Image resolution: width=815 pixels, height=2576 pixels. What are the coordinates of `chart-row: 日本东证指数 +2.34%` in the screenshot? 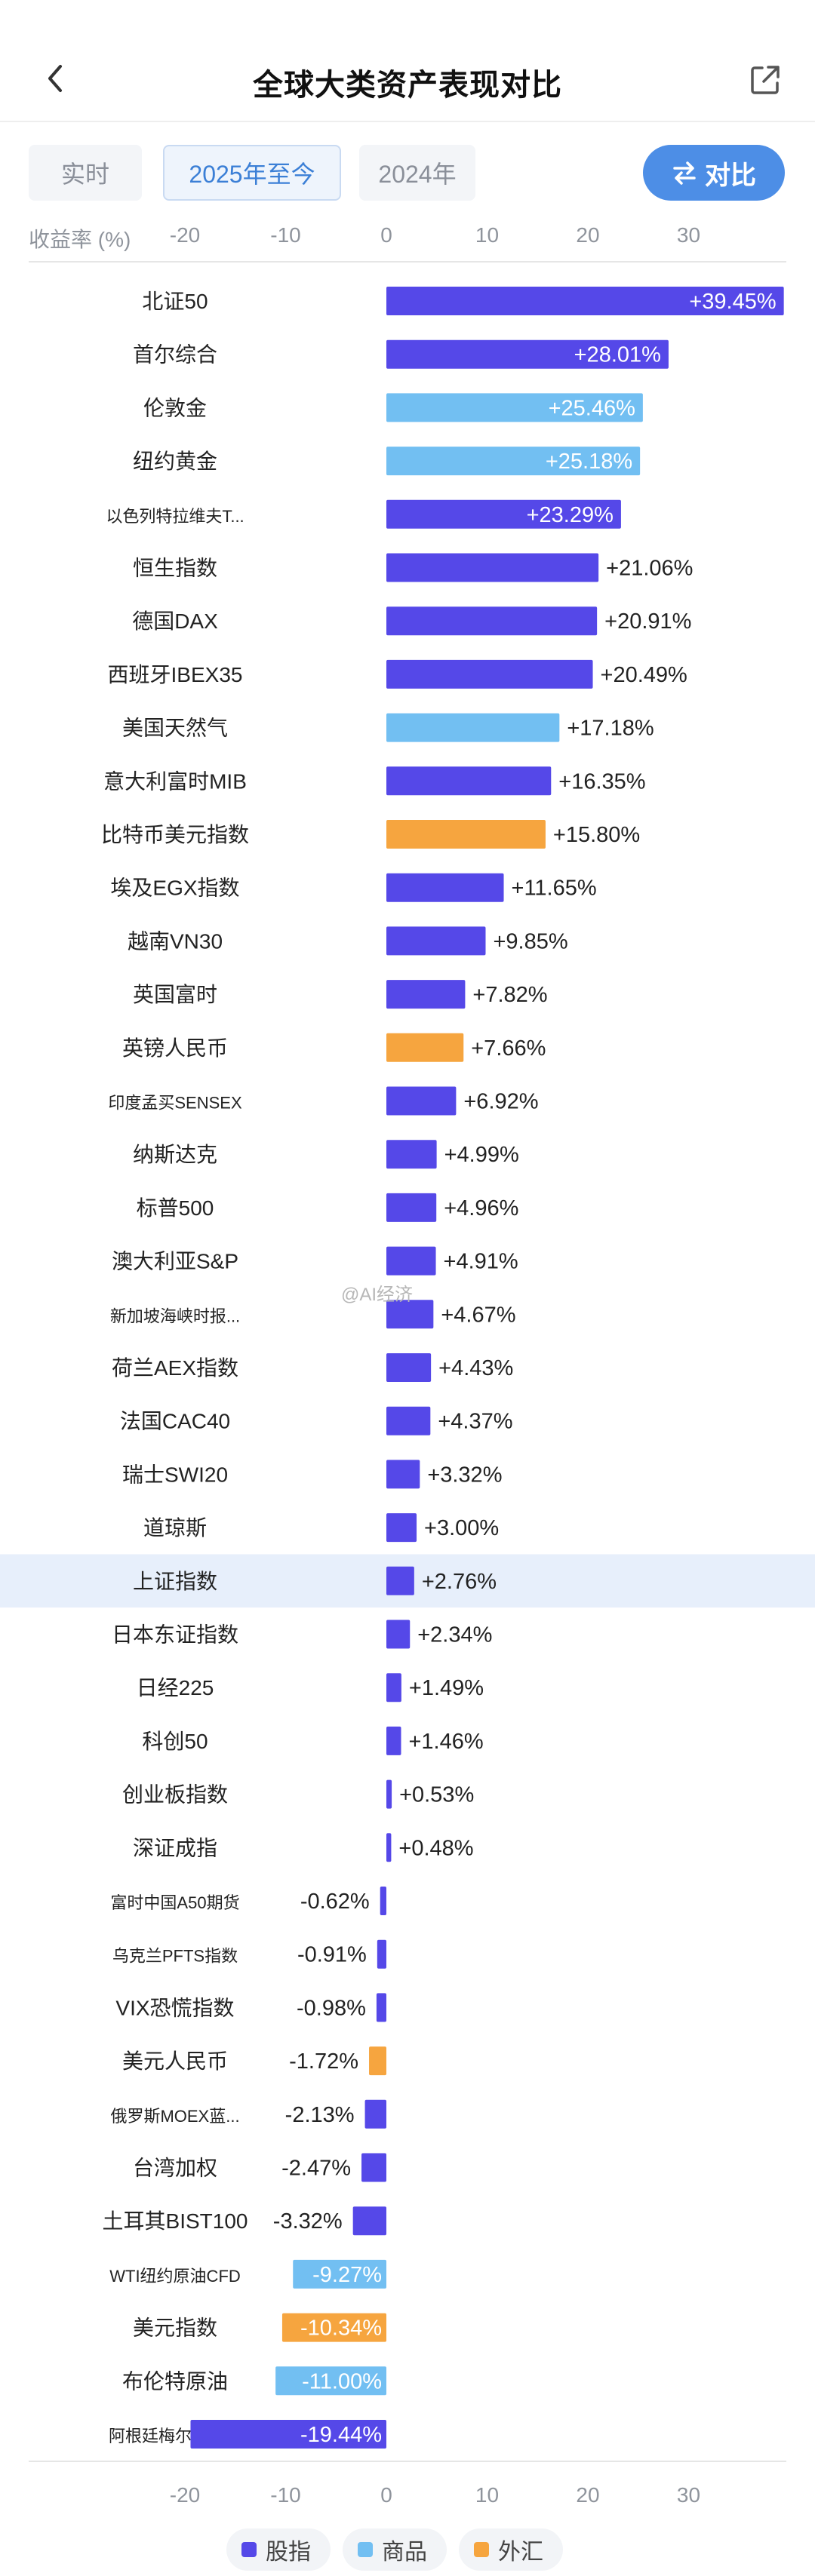 It's located at (302, 1634).